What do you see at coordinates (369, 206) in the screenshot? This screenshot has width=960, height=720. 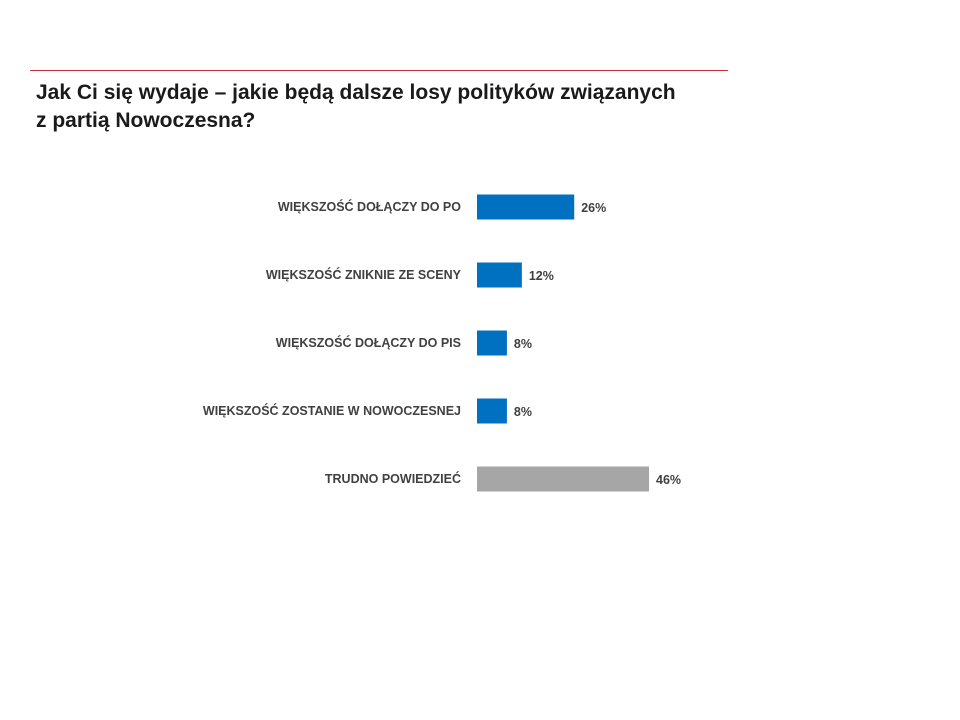 I see `category-label: WIĘKSZOŚĆ DOŁĄCZY DO PO` at bounding box center [369, 206].